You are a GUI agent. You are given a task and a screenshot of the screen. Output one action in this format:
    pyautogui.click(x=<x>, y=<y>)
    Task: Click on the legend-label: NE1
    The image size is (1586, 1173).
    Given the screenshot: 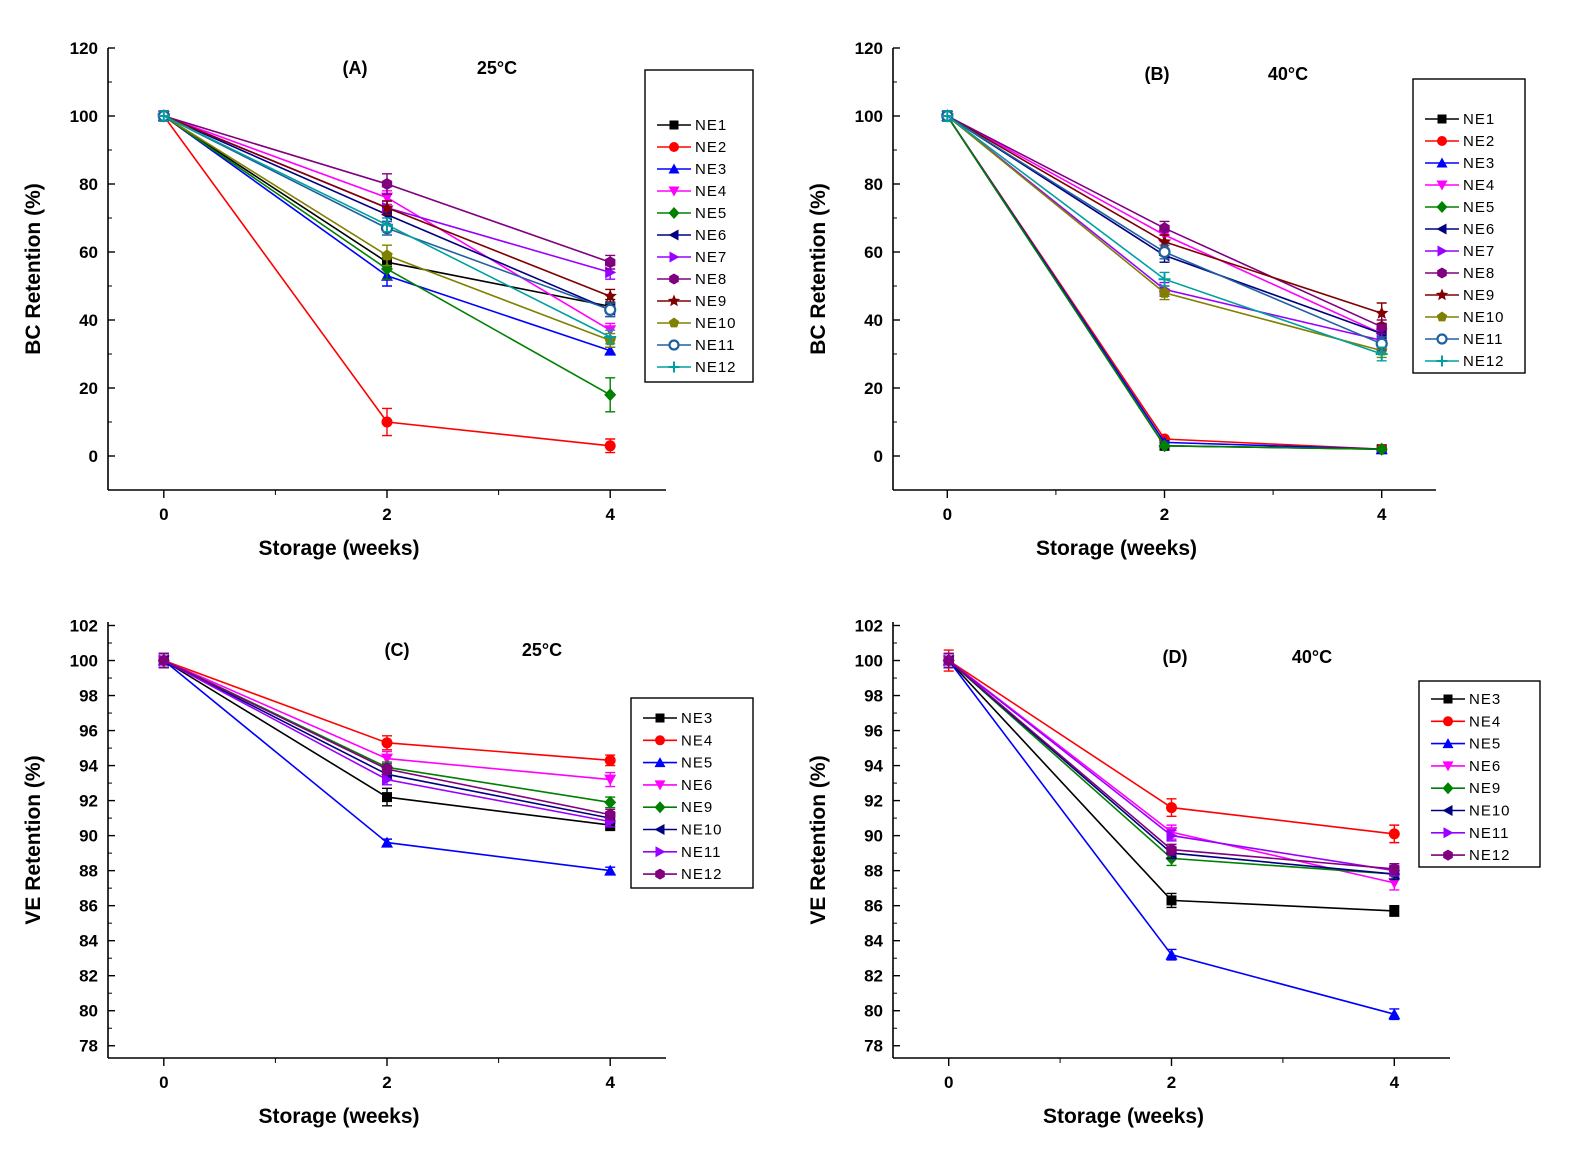 What is the action you would take?
    pyautogui.click(x=1479, y=119)
    